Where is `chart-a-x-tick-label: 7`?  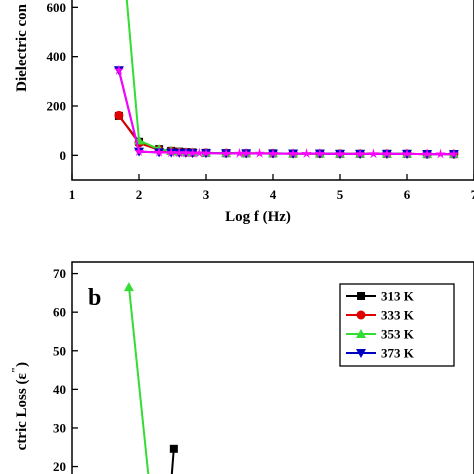 chart-a-x-tick-label: 7 is located at coordinates (472, 194).